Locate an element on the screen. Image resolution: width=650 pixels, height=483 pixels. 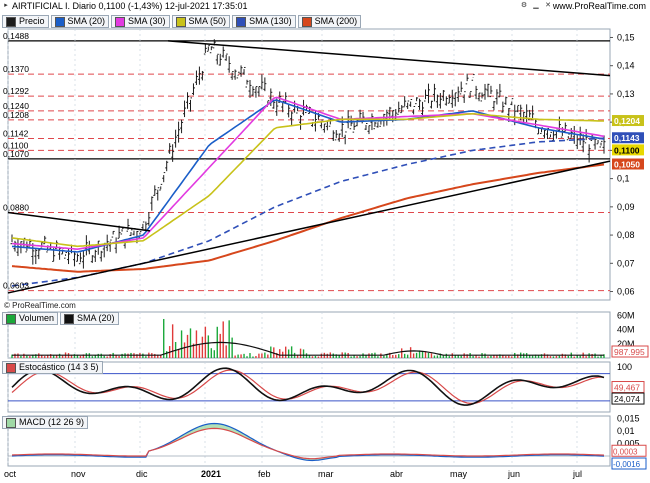
x-axis-label: jun is located at coordinates (513, 474).